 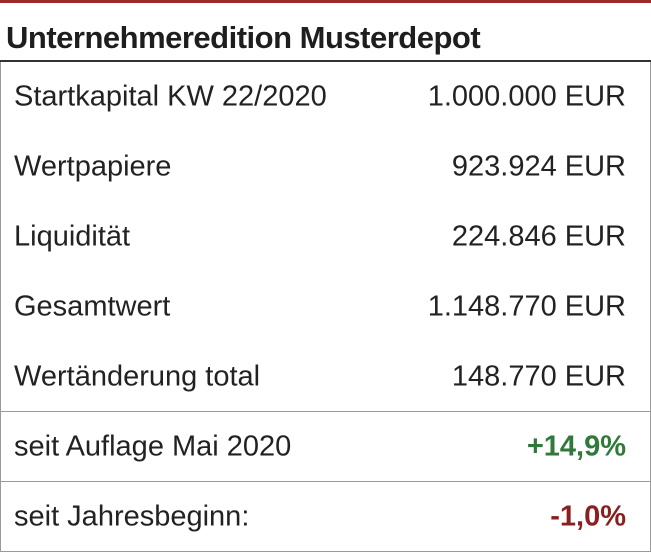 I want to click on table-row-wertpapiere: Wertpapiere 923.924 EUR, so click(x=325, y=167).